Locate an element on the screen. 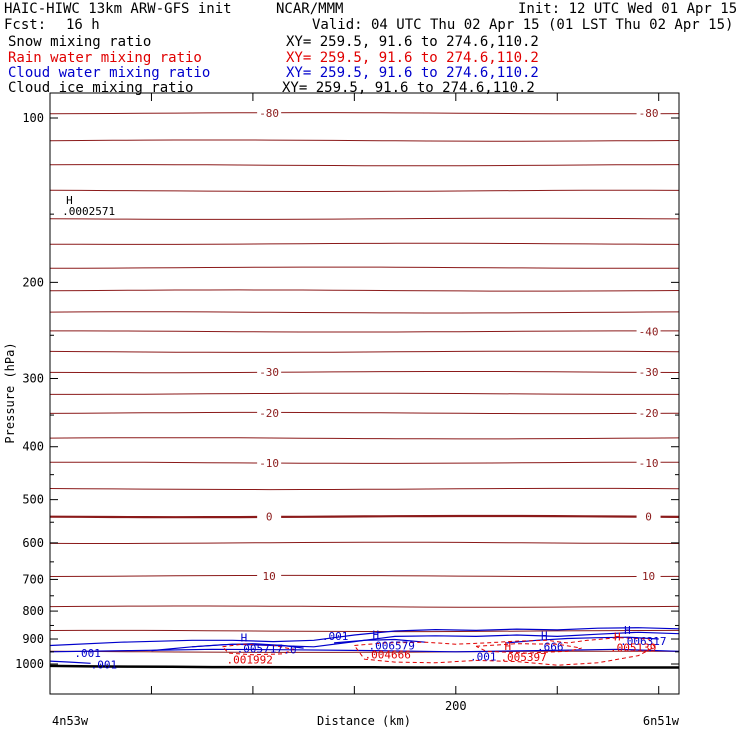 The image size is (740, 740). rain-contours is located at coordinates (439, 651).